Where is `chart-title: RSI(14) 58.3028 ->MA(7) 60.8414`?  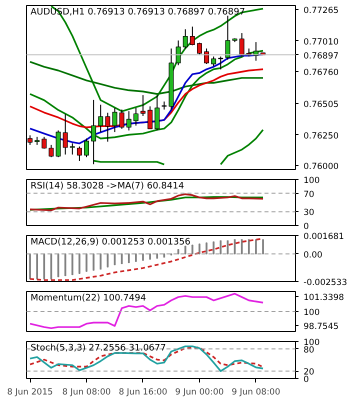
chart-title: RSI(14) 58.3028 ->MA(7) 60.8414 is located at coordinates (107, 187).